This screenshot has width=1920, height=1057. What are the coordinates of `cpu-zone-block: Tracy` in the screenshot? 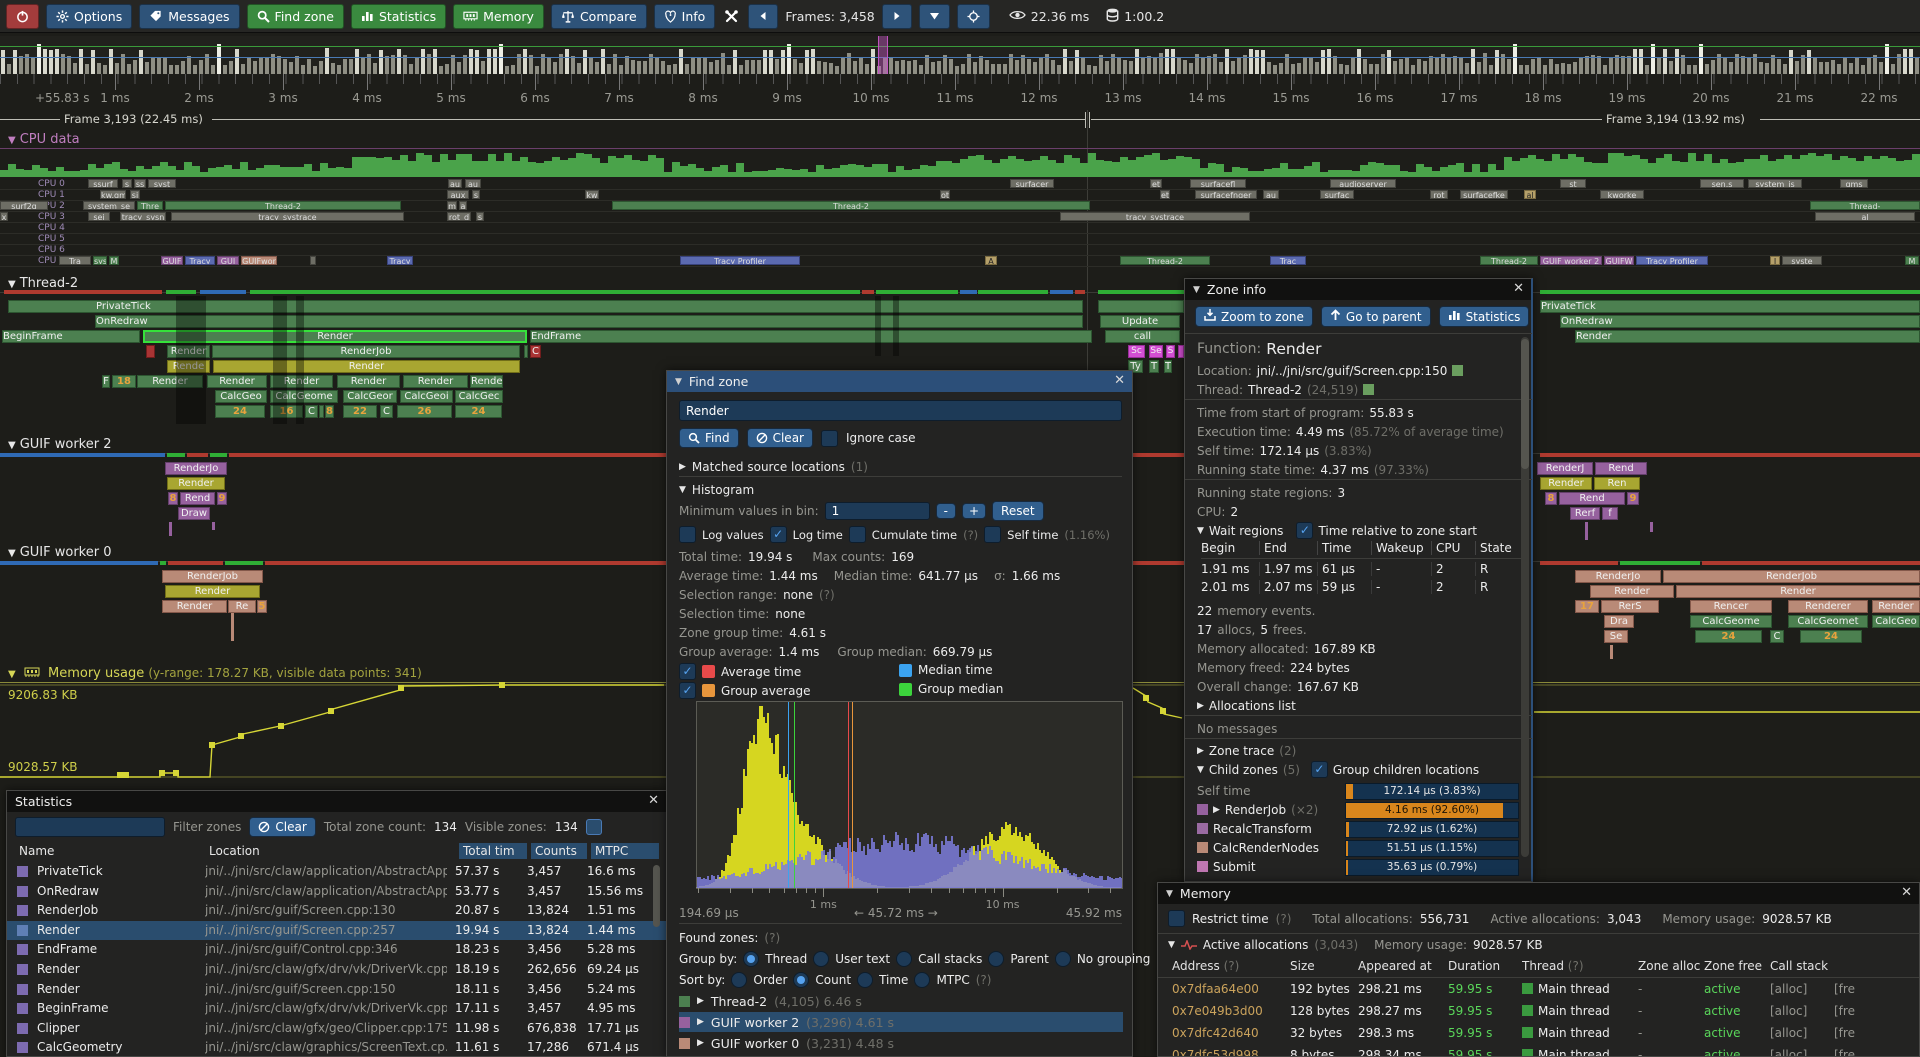 It's located at (400, 260).